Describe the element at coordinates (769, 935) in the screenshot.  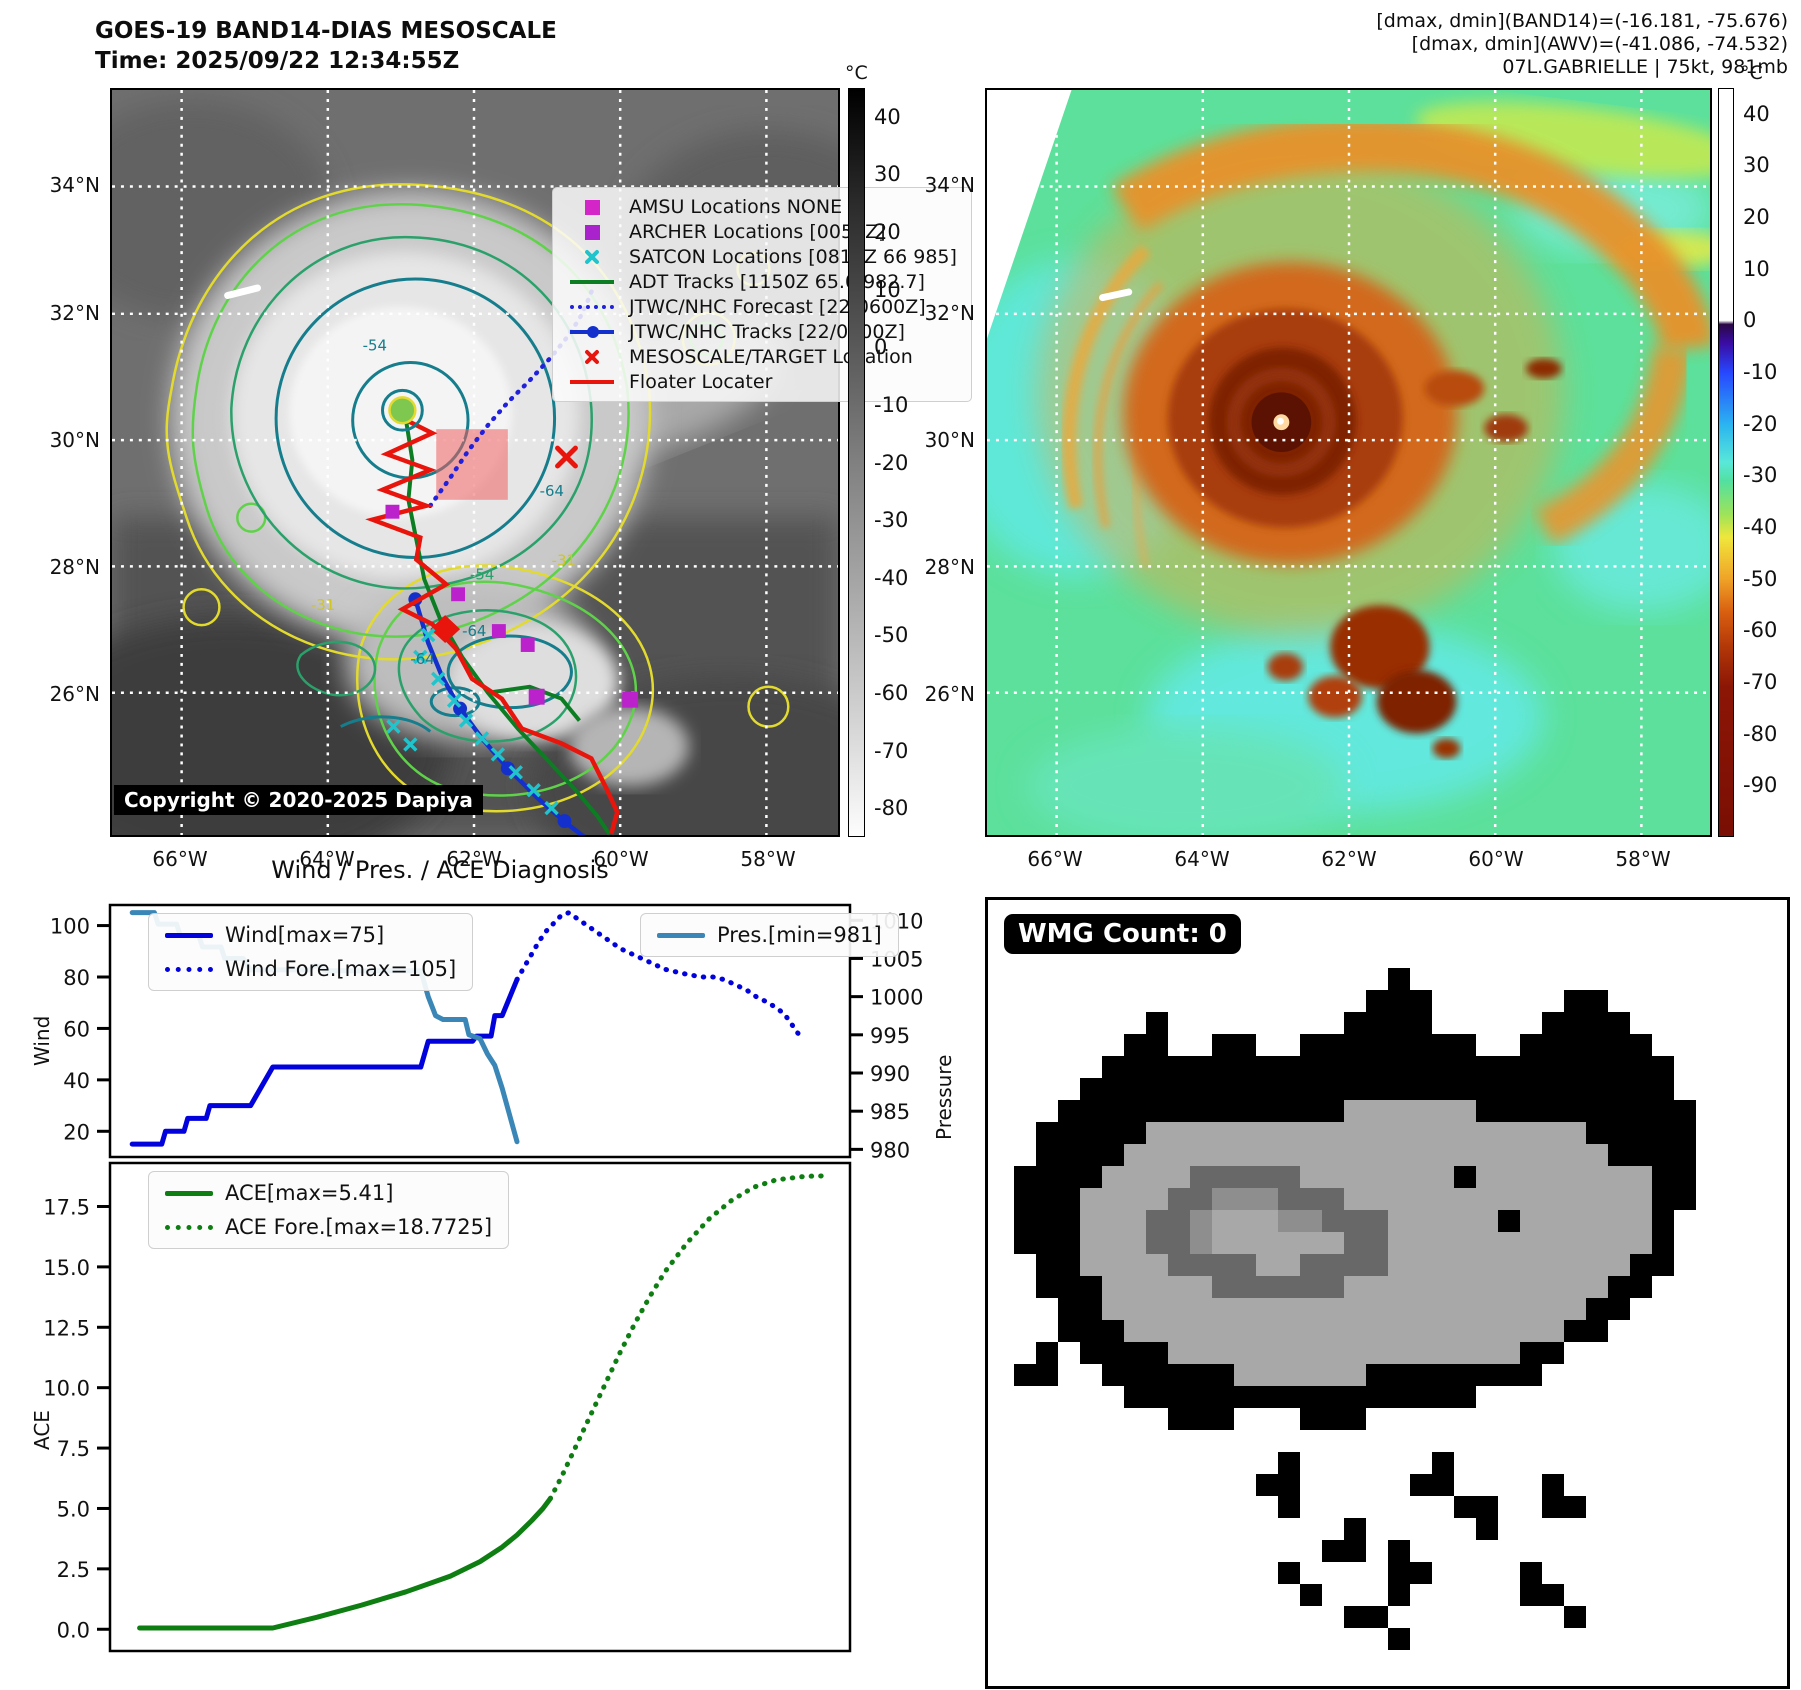
I see `chart-legend-item: Pres.[min=981]` at that location.